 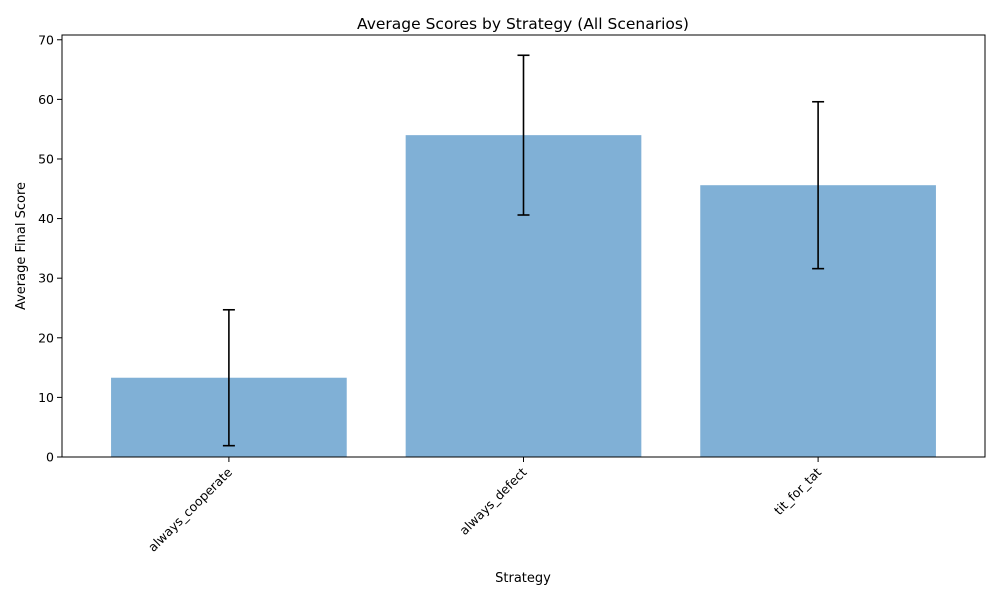 What do you see at coordinates (46, 99) in the screenshot?
I see `y-tick-label-60: 60` at bounding box center [46, 99].